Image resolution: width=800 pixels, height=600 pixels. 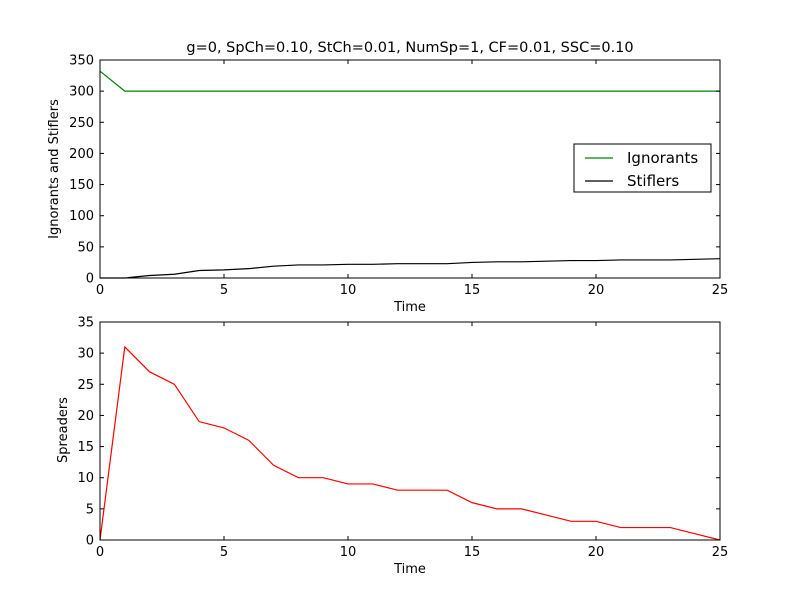 I want to click on legend-label-ignorants: Ignorants, so click(x=662, y=158).